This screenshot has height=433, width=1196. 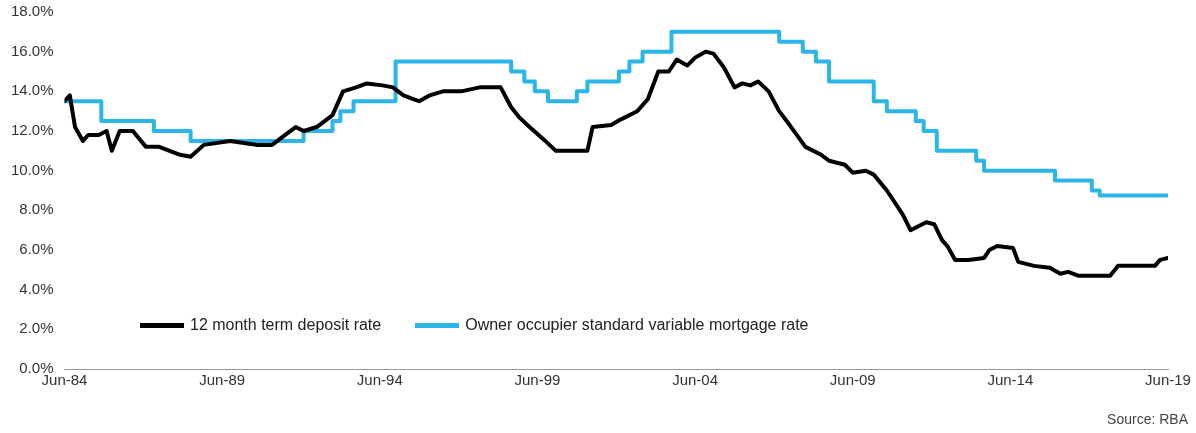 I want to click on legend-label: Owner occupier standard variable mortgage rate, so click(x=637, y=325).